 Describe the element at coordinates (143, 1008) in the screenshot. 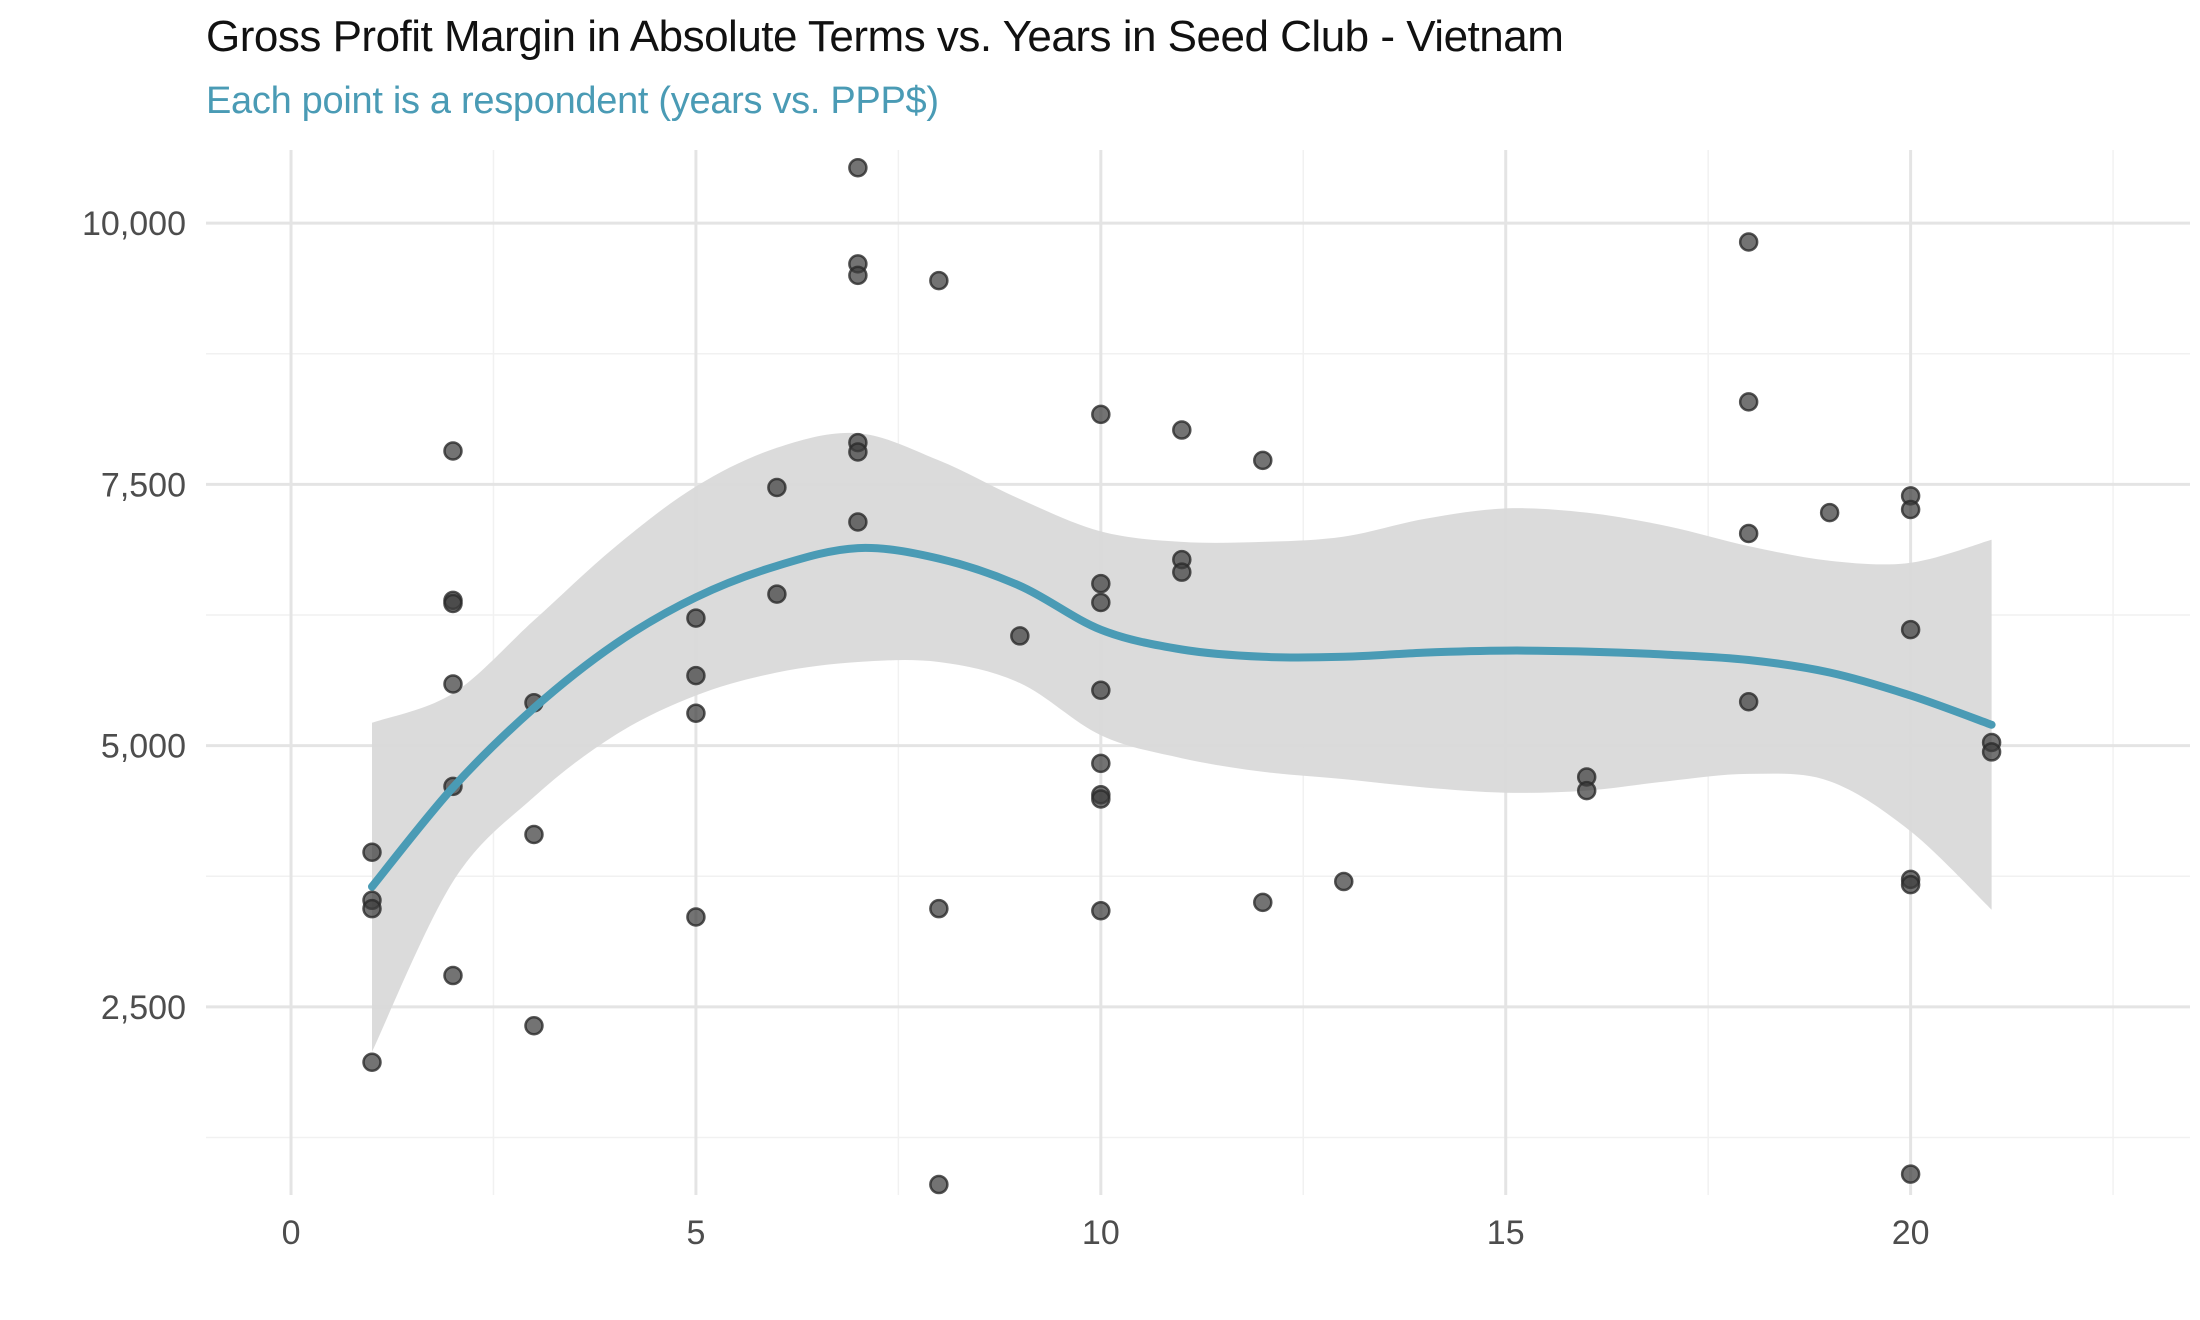

I see `y-tick-label: 2,500` at that location.